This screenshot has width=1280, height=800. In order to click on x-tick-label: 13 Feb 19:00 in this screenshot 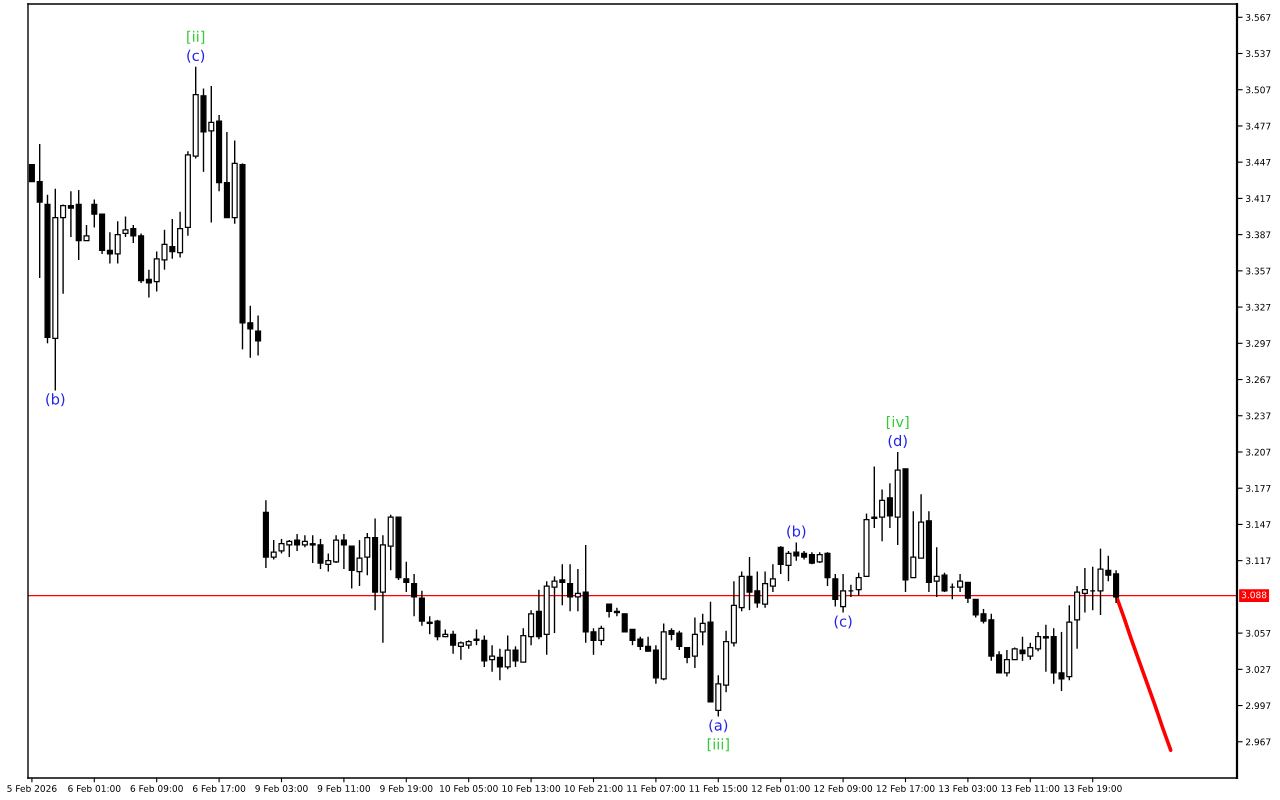, I will do `click(1093, 788)`.